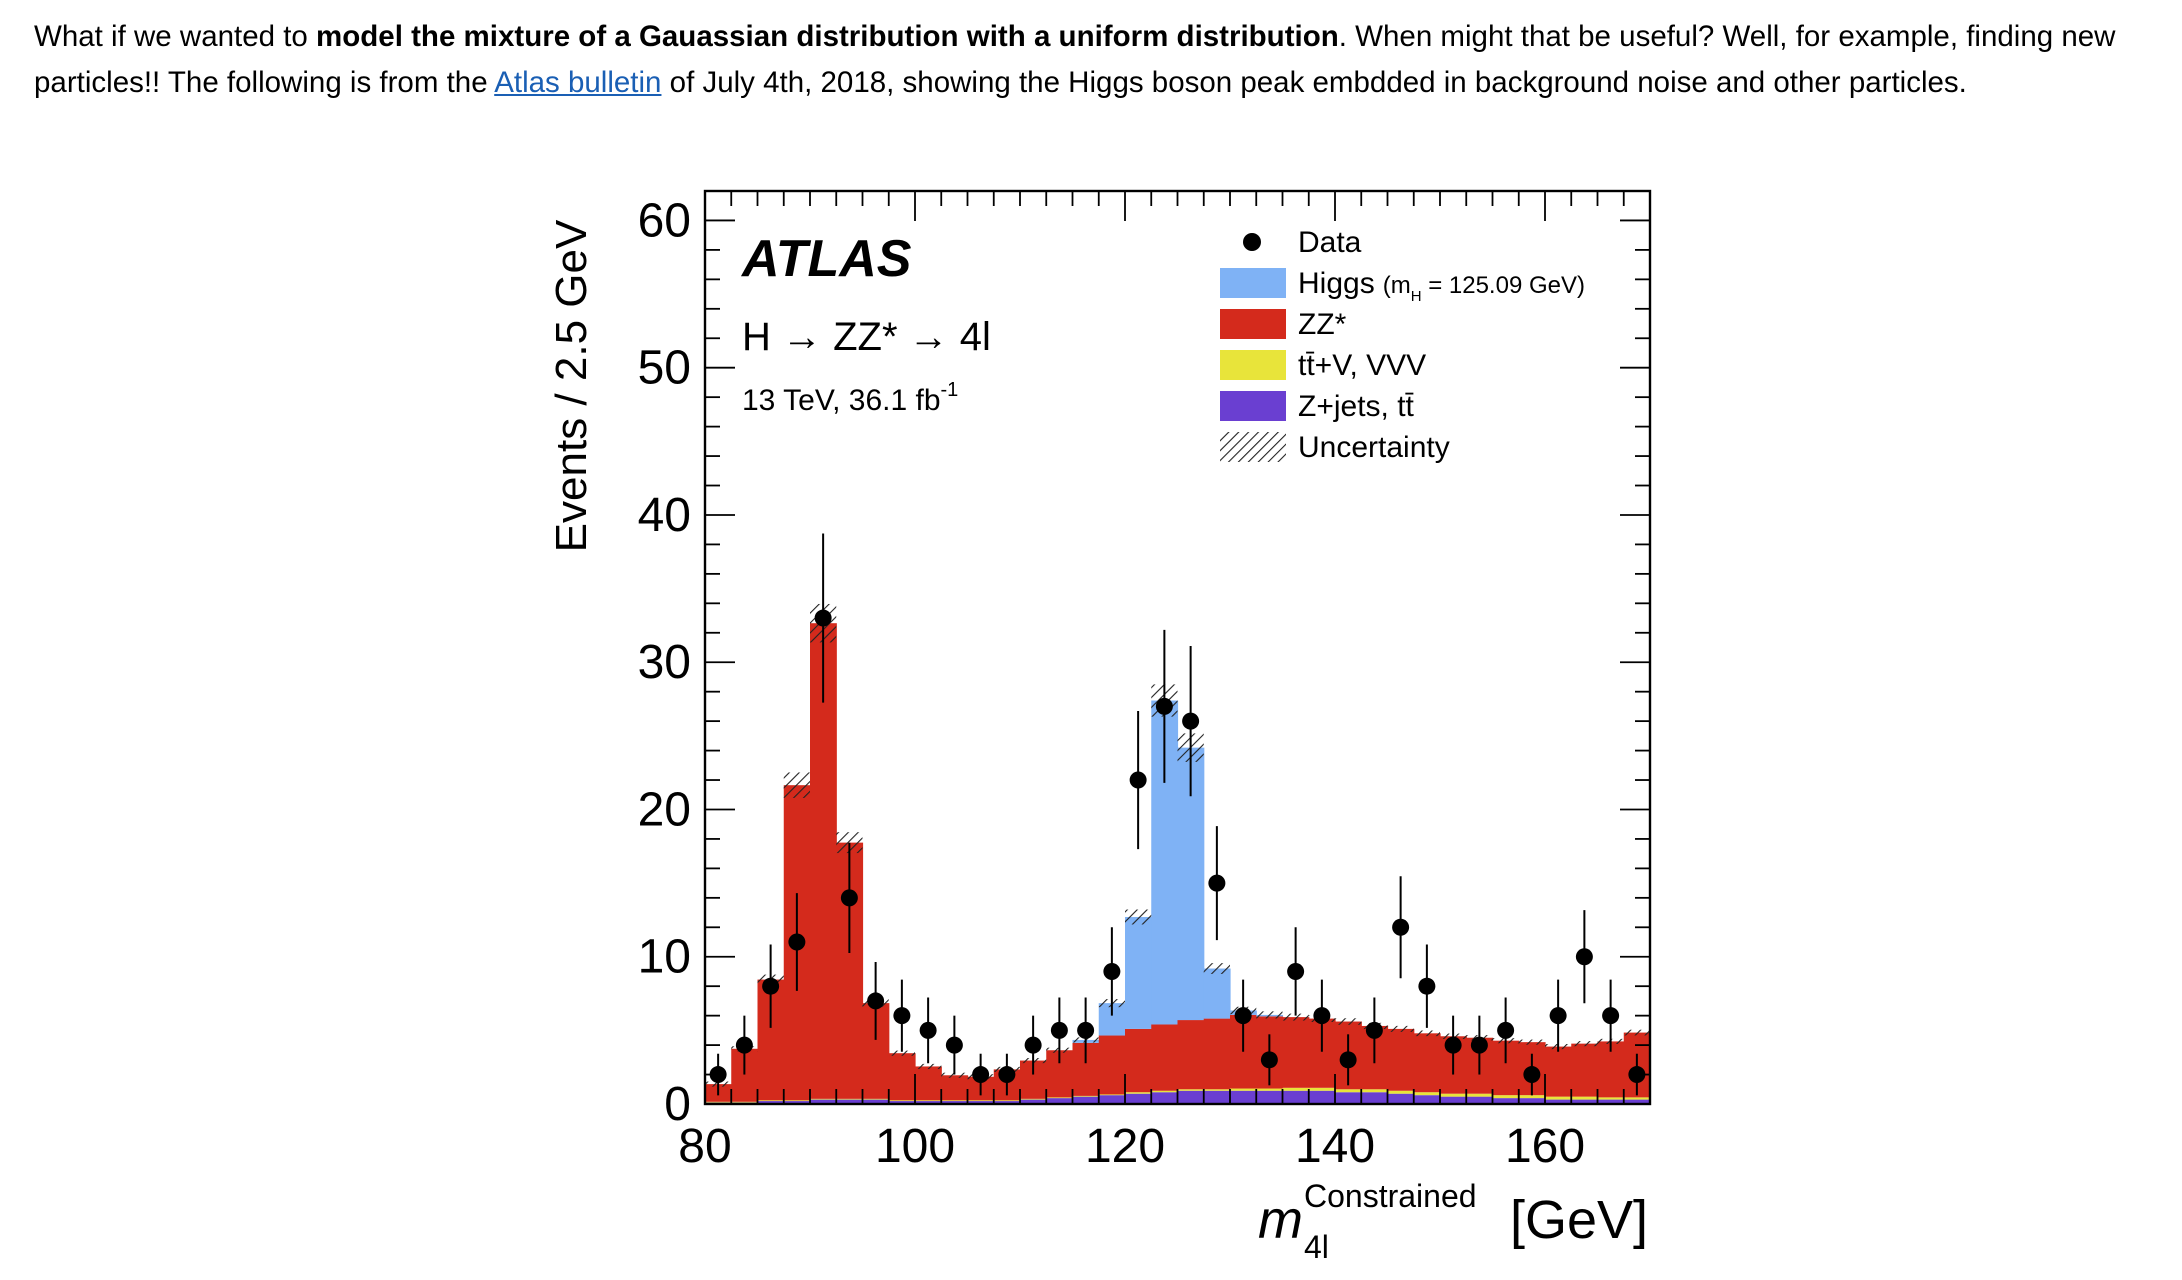 The width and height of the screenshot is (2182, 1280). Describe the element at coordinates (1336, 283) in the screenshot. I see `legend-higgs-text: Higgs` at that location.